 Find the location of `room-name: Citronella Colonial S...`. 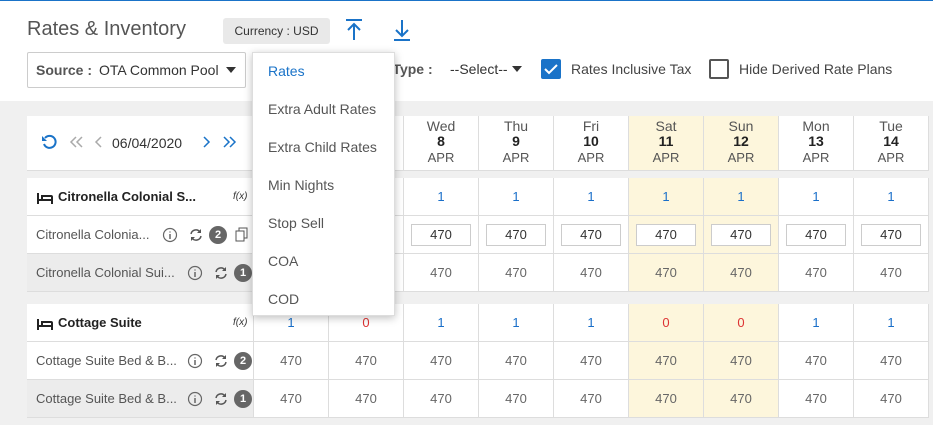

room-name: Citronella Colonial S... is located at coordinates (127, 196).